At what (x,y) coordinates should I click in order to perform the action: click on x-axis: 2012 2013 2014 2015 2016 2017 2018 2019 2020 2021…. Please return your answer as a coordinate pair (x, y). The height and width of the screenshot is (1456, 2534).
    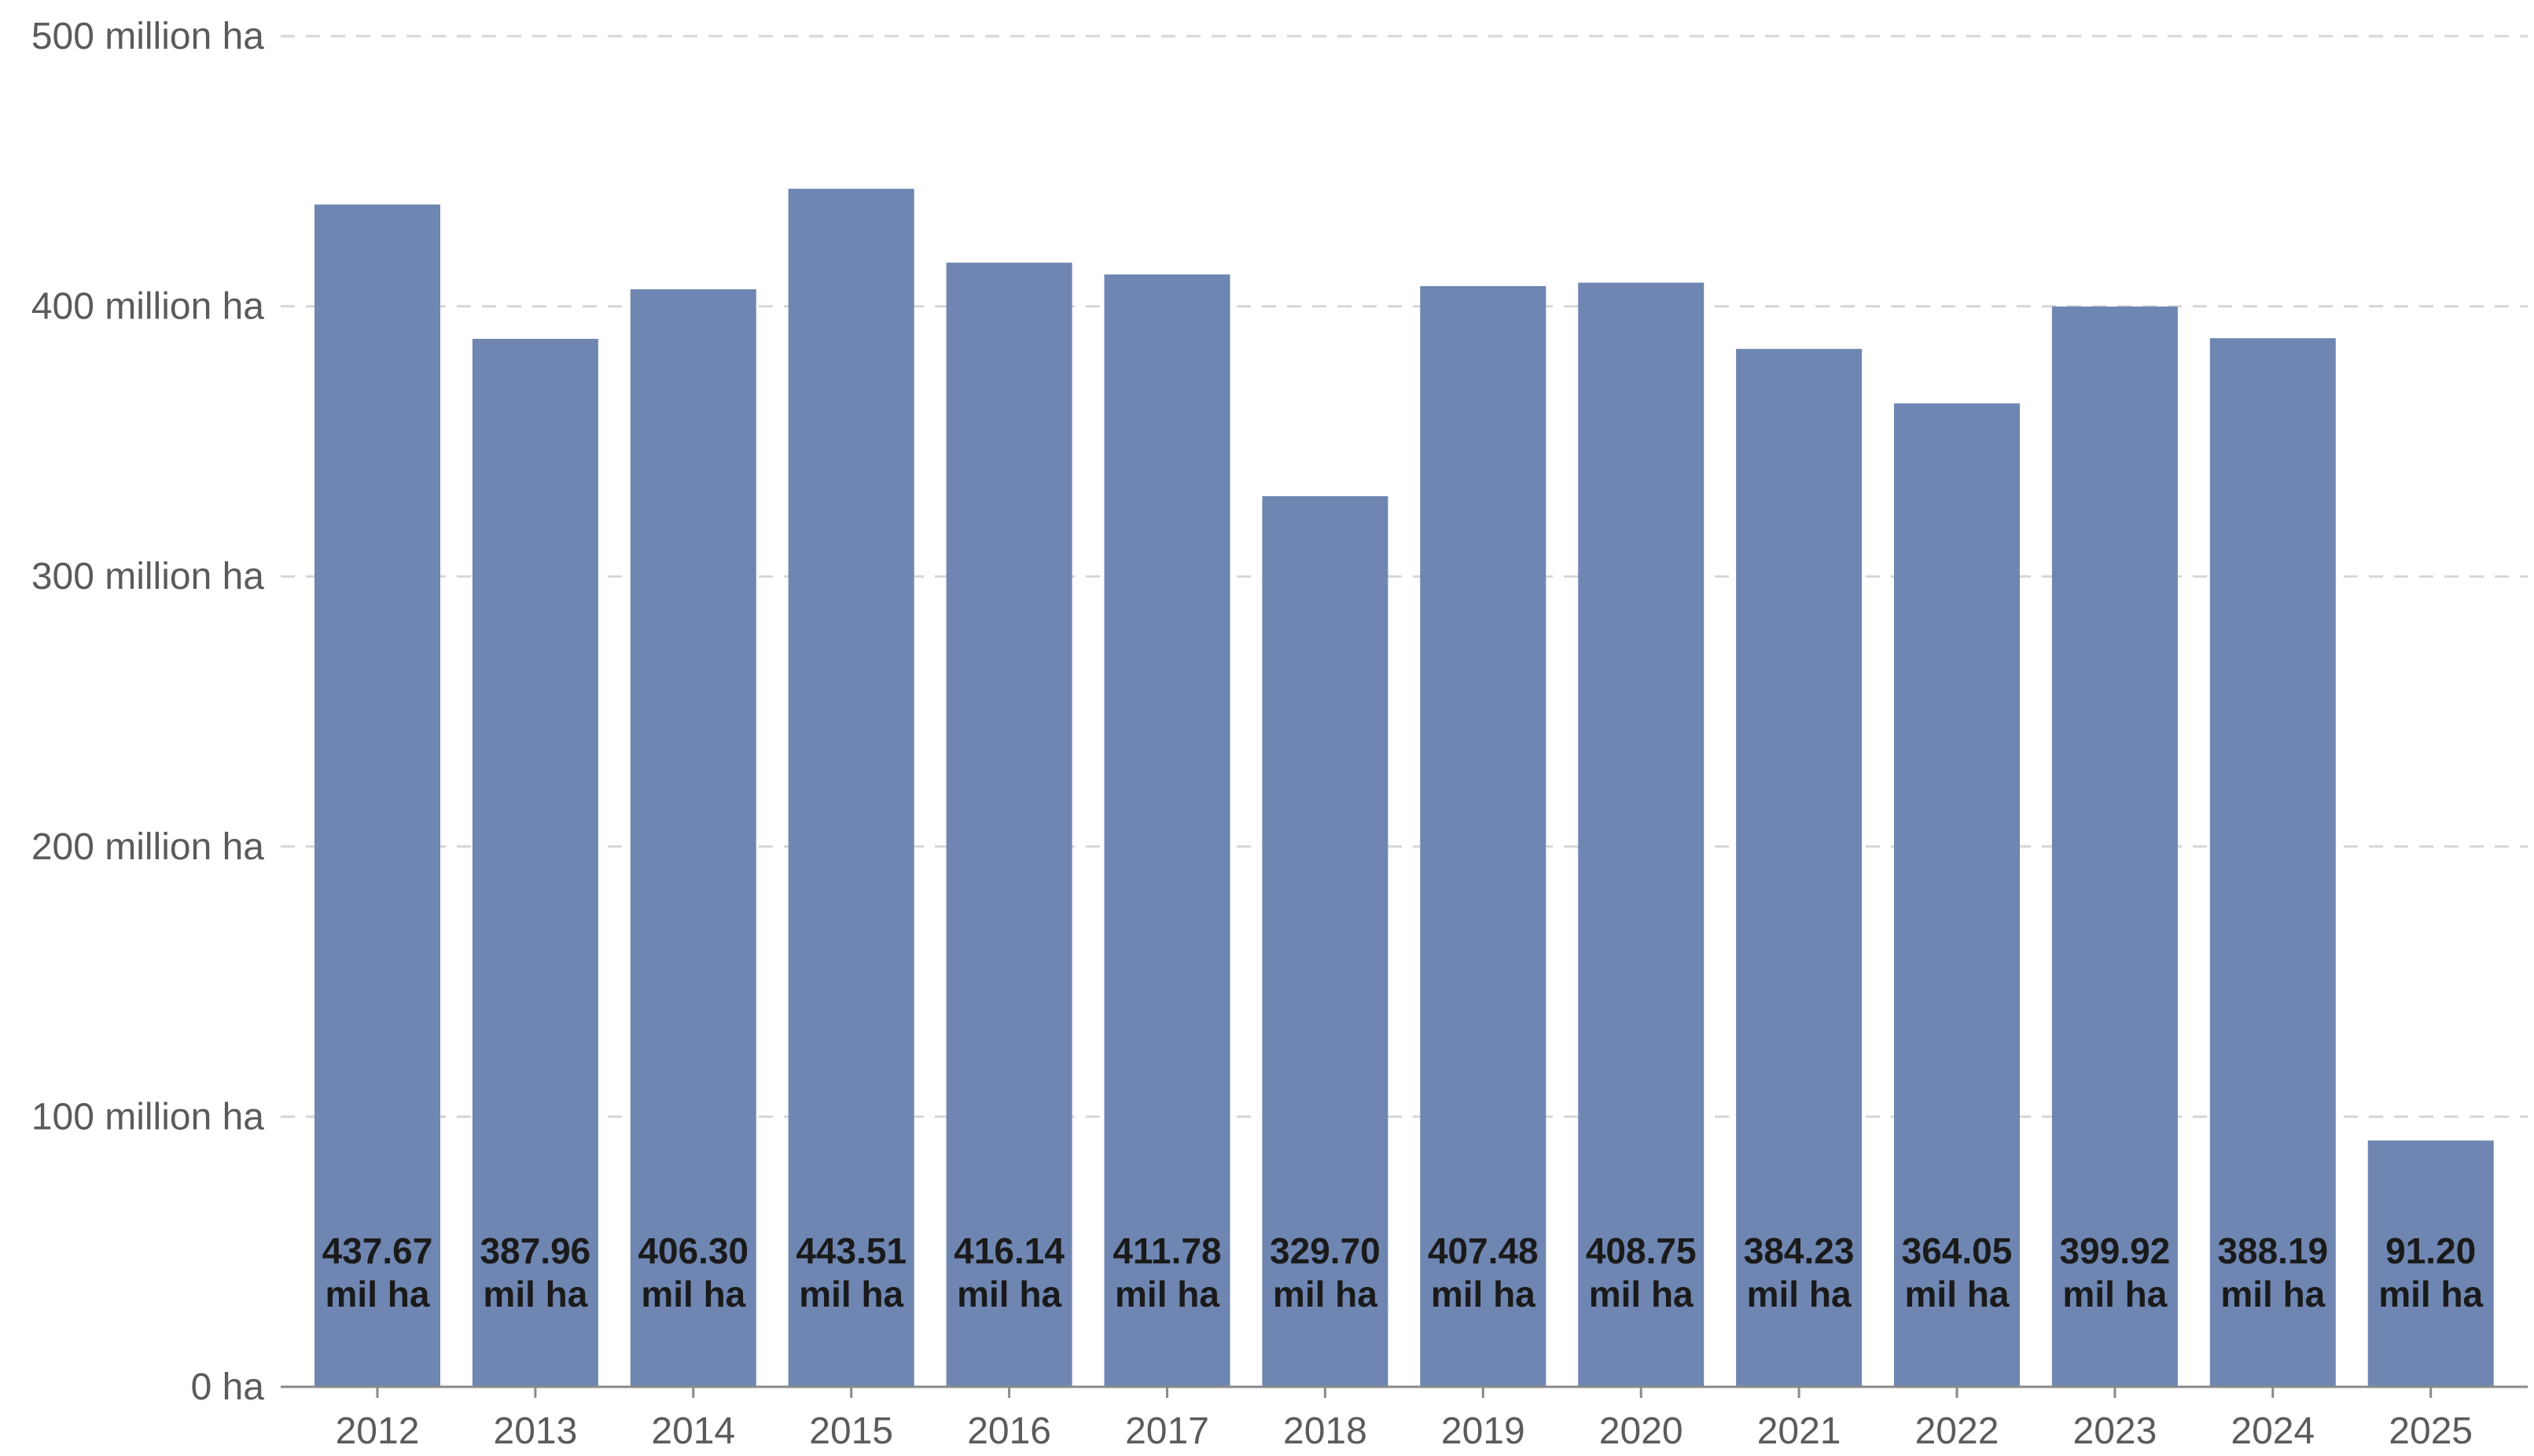
    Looking at the image, I should click on (1404, 1418).